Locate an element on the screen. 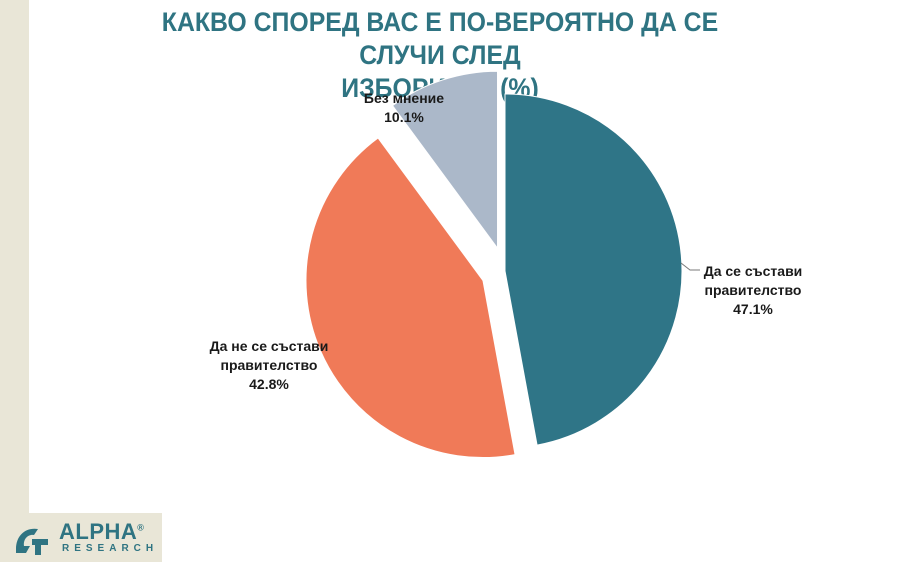 The width and height of the screenshot is (900, 562). slice-category-label-1: правителство is located at coordinates (753, 290).